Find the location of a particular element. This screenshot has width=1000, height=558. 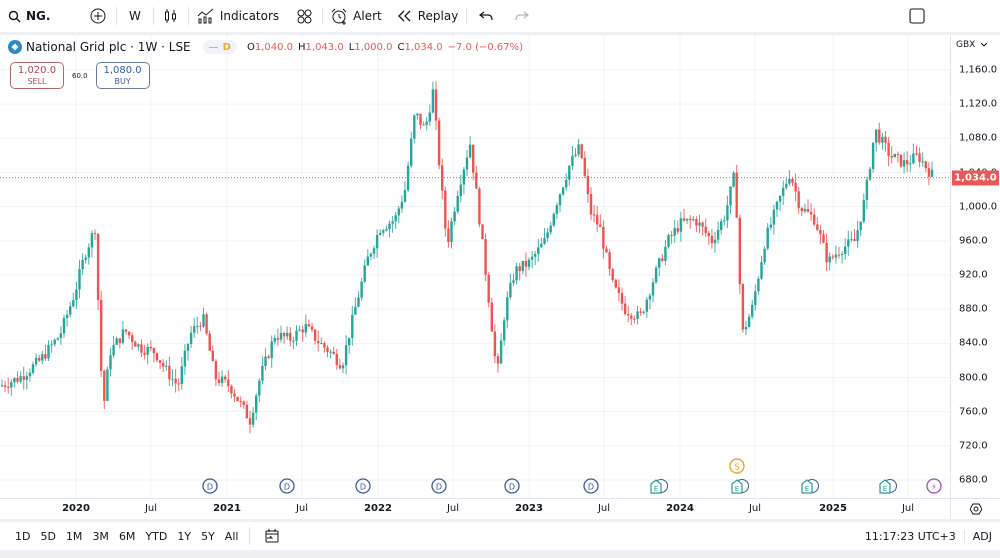

price-tick: 960.0 is located at coordinates (973, 241).